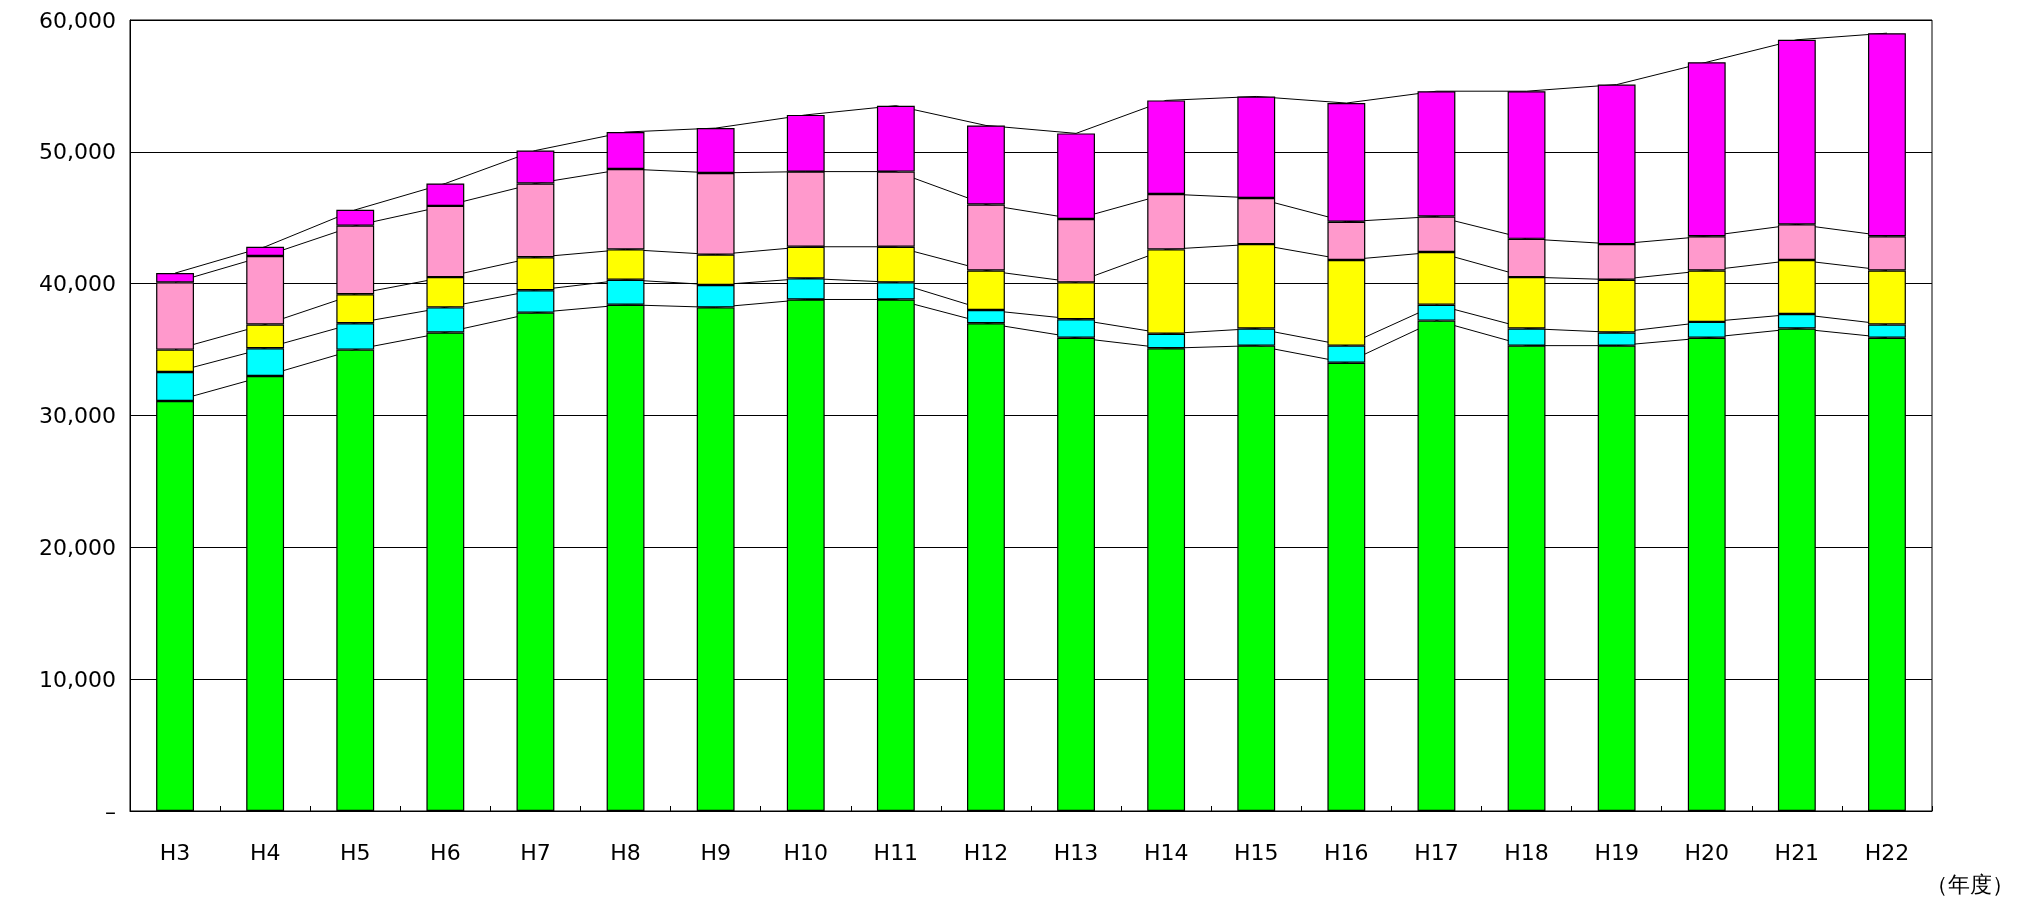 The height and width of the screenshot is (909, 2020). What do you see at coordinates (625, 852) in the screenshot?
I see `x-tick-label: H8` at bounding box center [625, 852].